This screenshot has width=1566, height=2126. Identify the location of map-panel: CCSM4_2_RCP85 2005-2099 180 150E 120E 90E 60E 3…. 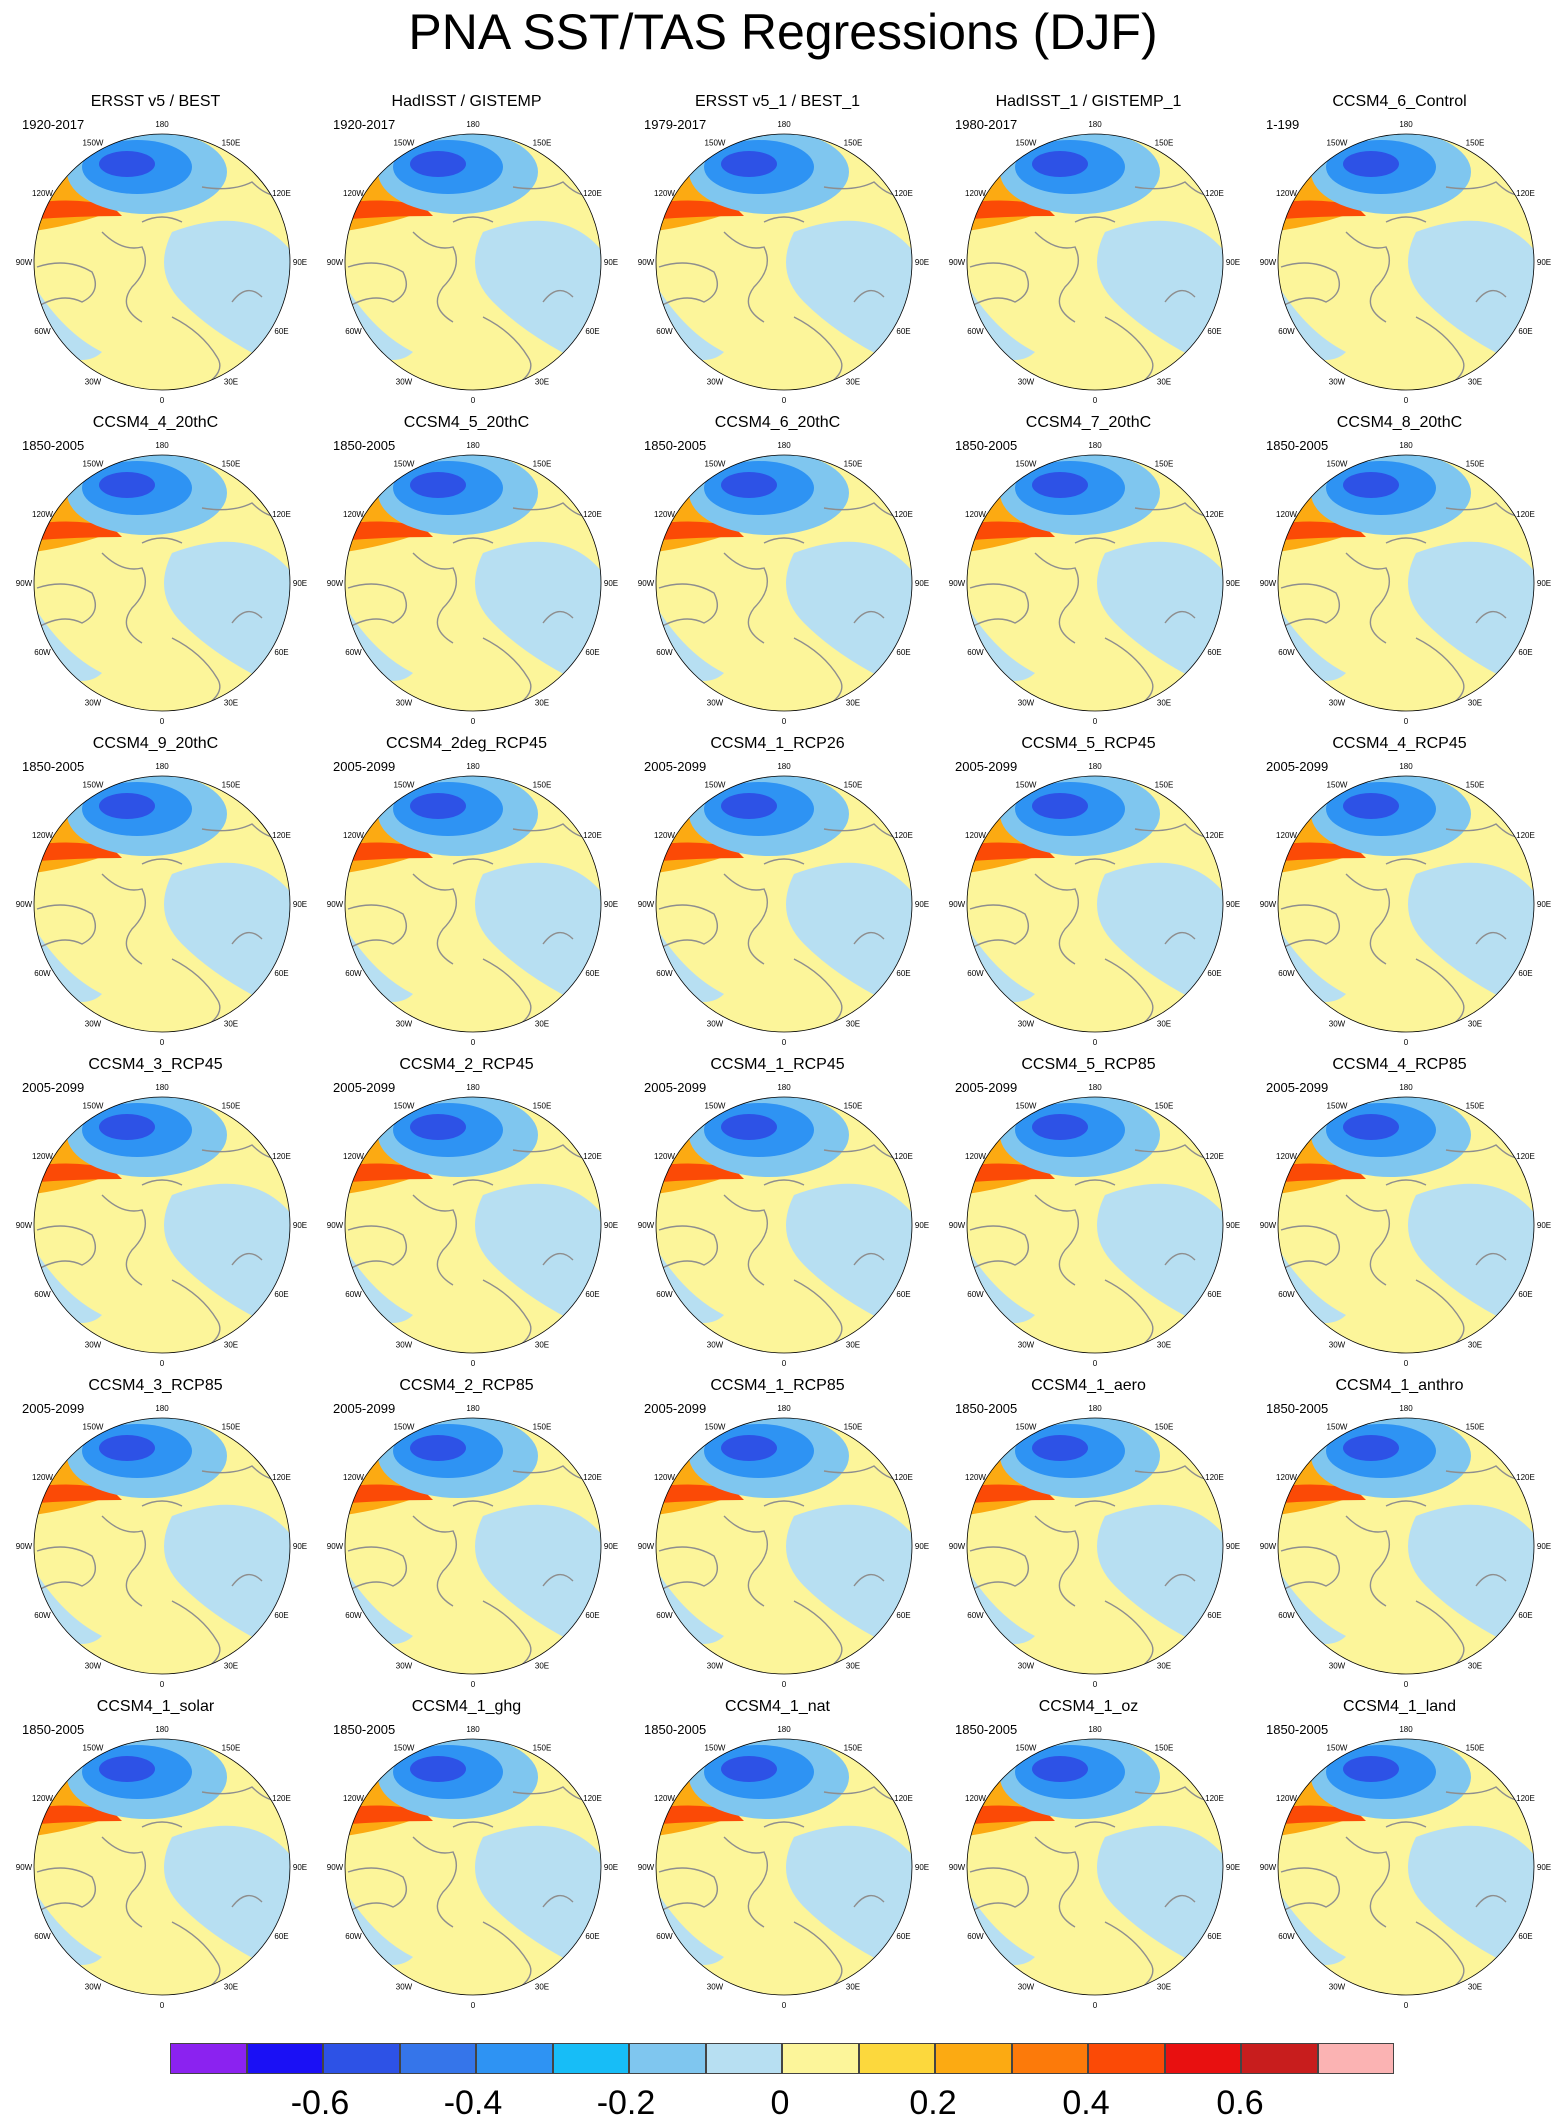
(466, 1536).